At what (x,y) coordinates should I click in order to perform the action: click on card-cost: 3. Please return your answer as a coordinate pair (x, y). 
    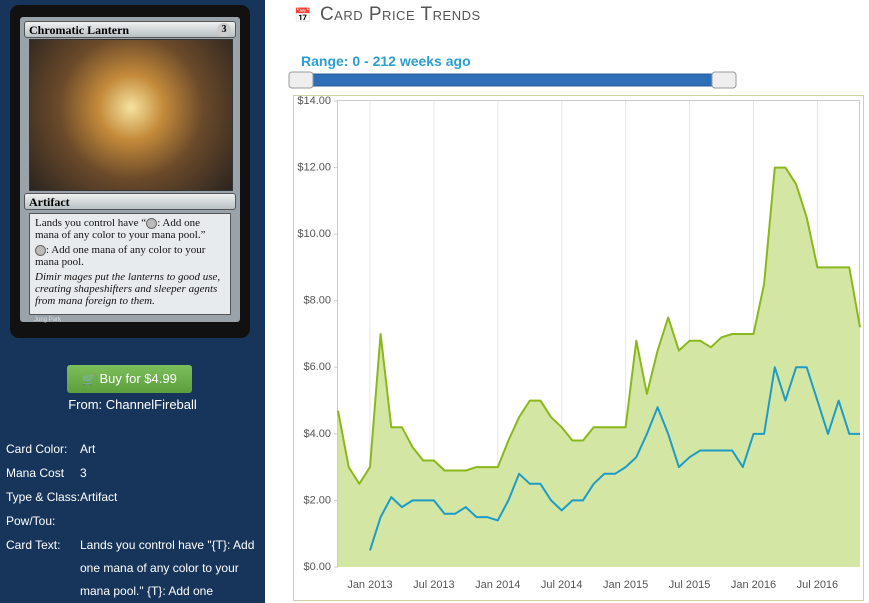
    Looking at the image, I should click on (224, 30).